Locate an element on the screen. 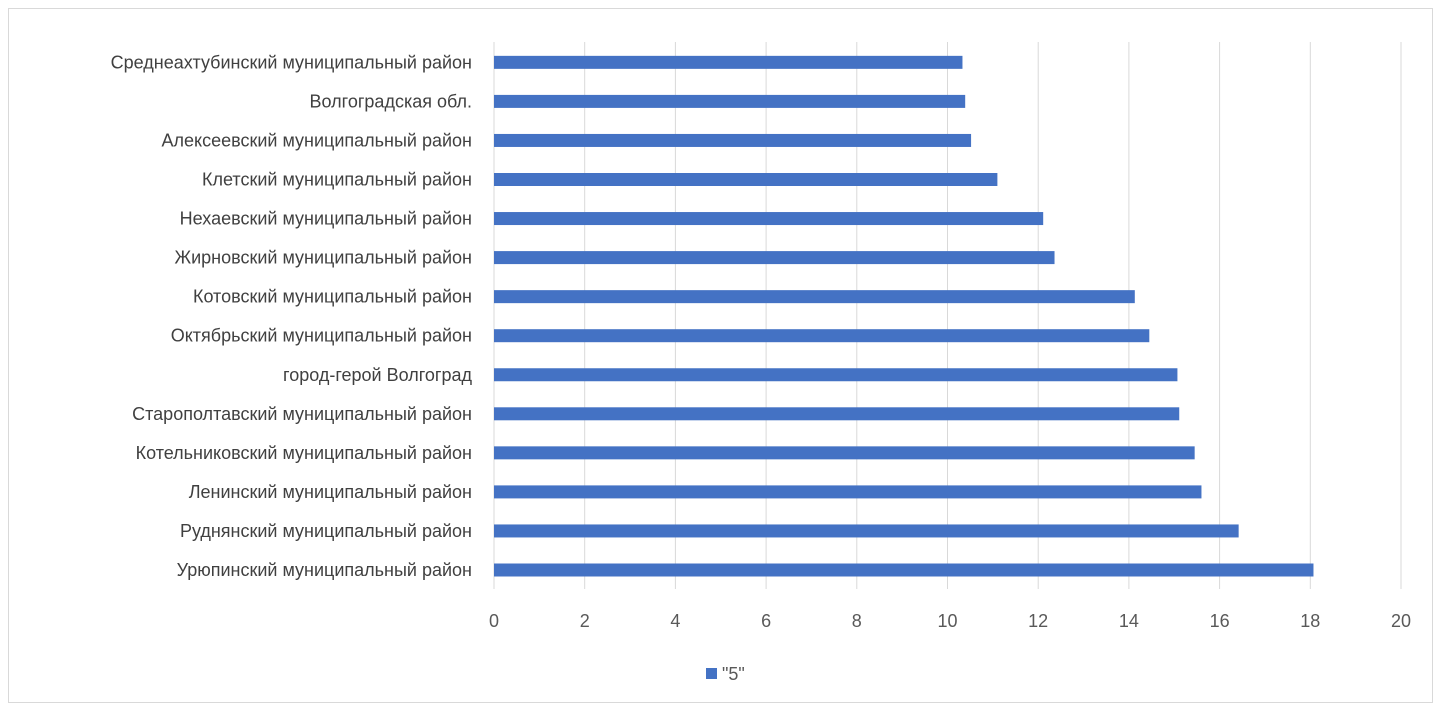 This screenshot has width=1435, height=705. category-label: Октябрьский муниципальный район is located at coordinates (321, 336).